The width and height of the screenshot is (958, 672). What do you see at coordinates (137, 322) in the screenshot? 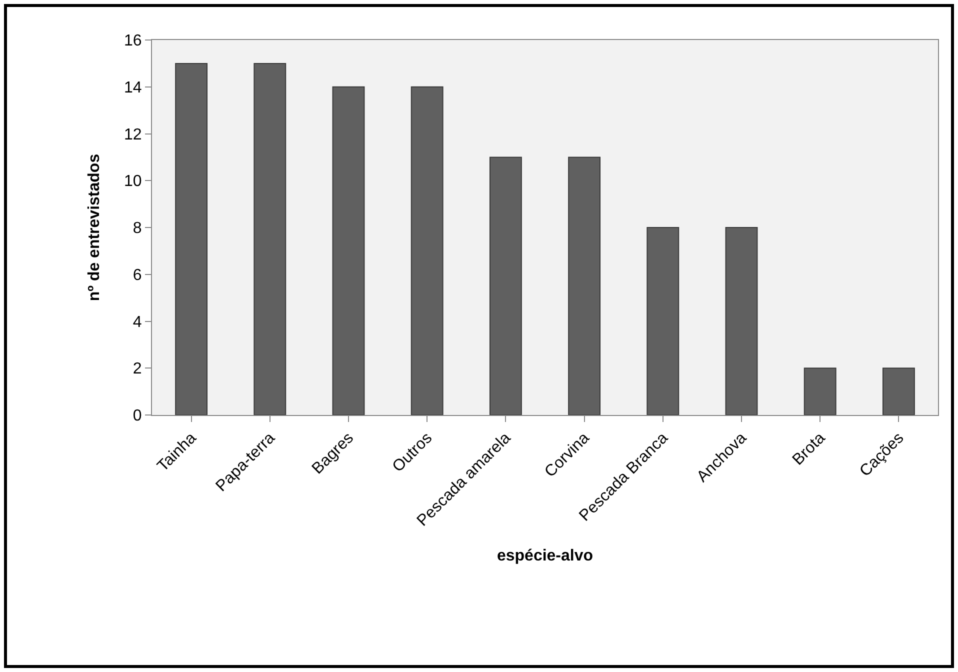
I see `y-tick-label: 4` at bounding box center [137, 322].